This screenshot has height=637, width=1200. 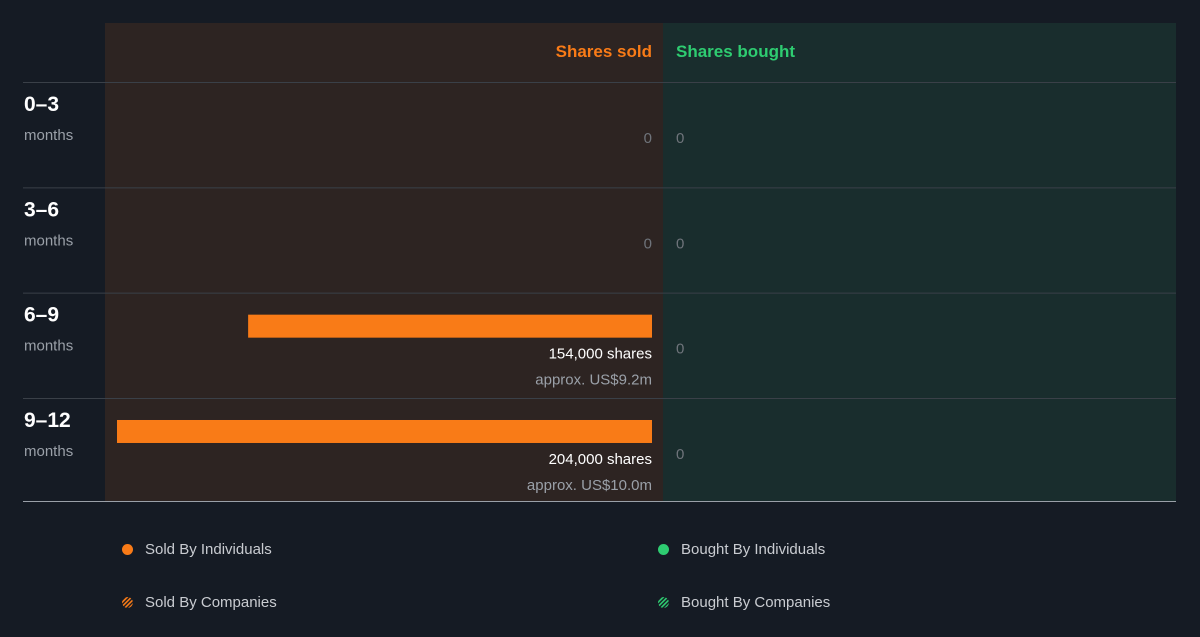 I want to click on orange-hatched-icon, so click(x=127, y=602).